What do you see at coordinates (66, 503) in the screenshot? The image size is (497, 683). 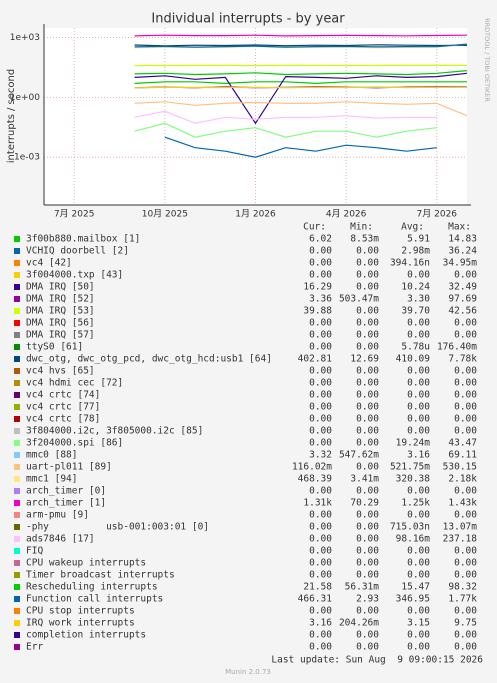 I see `legend-label: arch_timer [1]` at bounding box center [66, 503].